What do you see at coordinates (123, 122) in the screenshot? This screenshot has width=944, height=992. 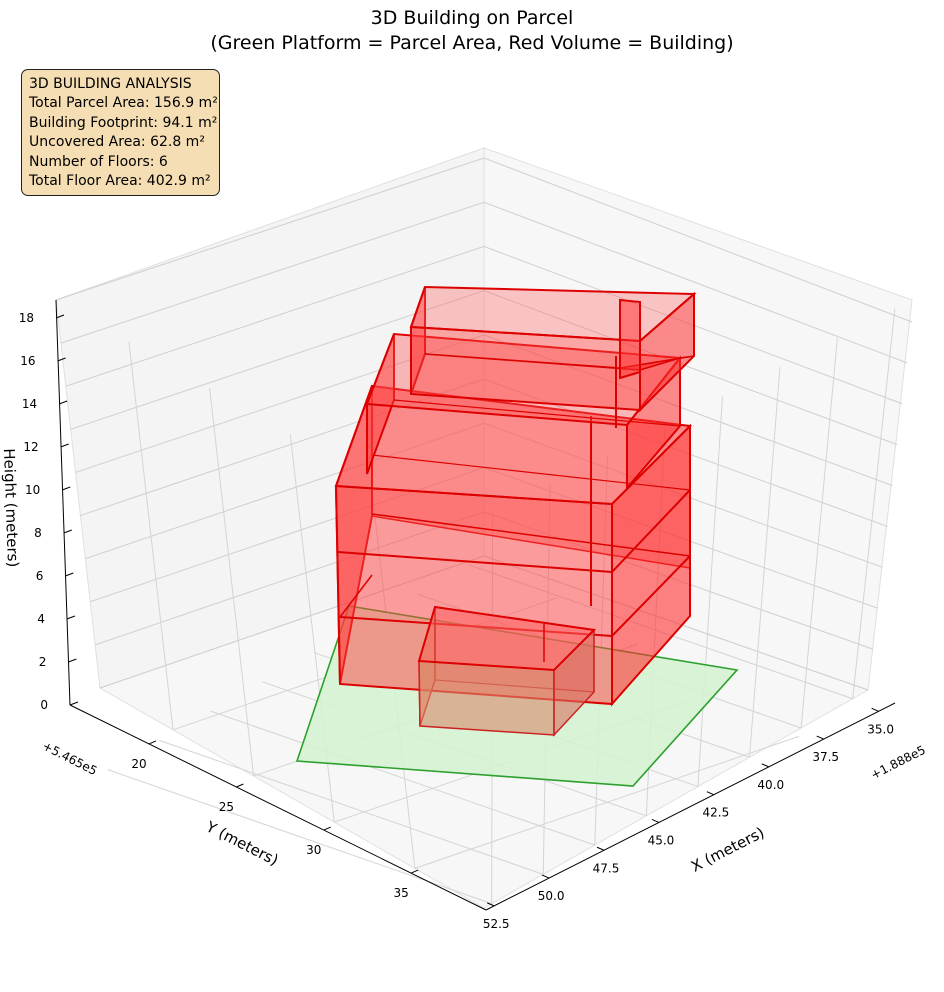 I see `info-box-line: Building Footprint: 94.1 m²` at bounding box center [123, 122].